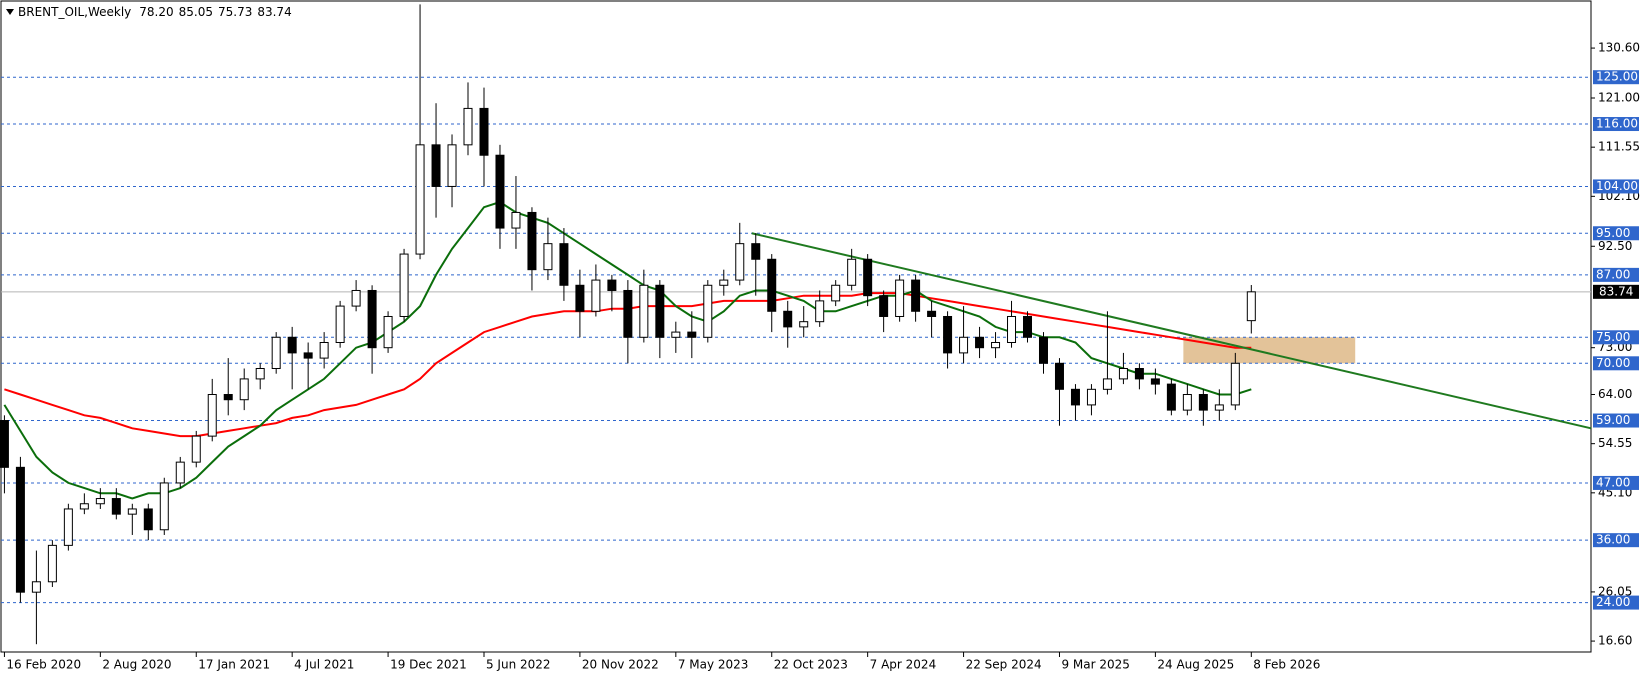 This screenshot has width=1641, height=678. What do you see at coordinates (518, 665) in the screenshot?
I see `x-tick-label: 5 Jun 2022` at bounding box center [518, 665].